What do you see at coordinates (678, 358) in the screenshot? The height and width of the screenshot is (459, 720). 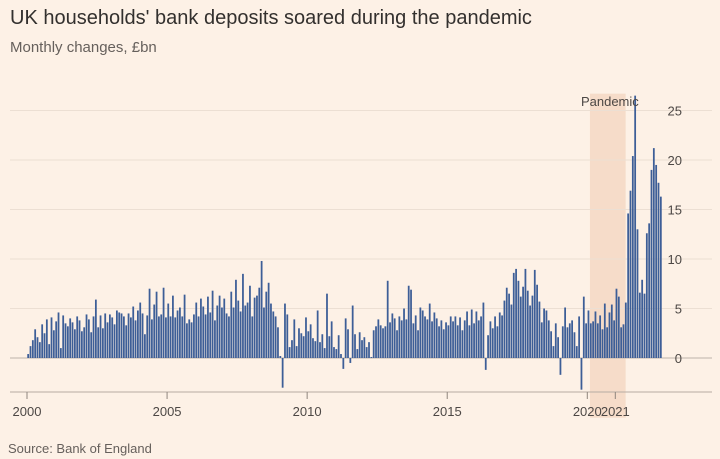 I see `y-tick-label-0: 0` at bounding box center [678, 358].